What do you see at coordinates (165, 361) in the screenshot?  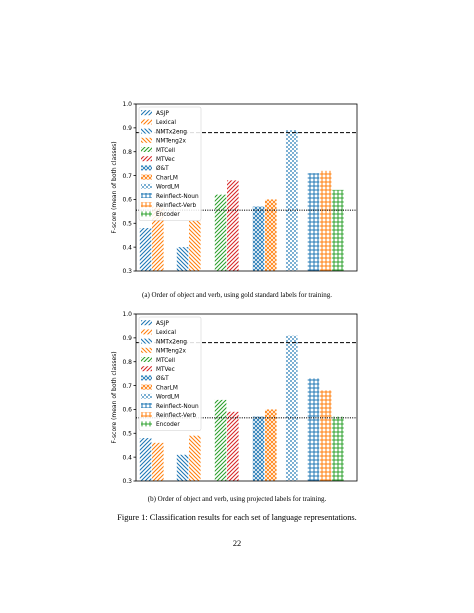 I see `legend-label: MTCell` at bounding box center [165, 361].